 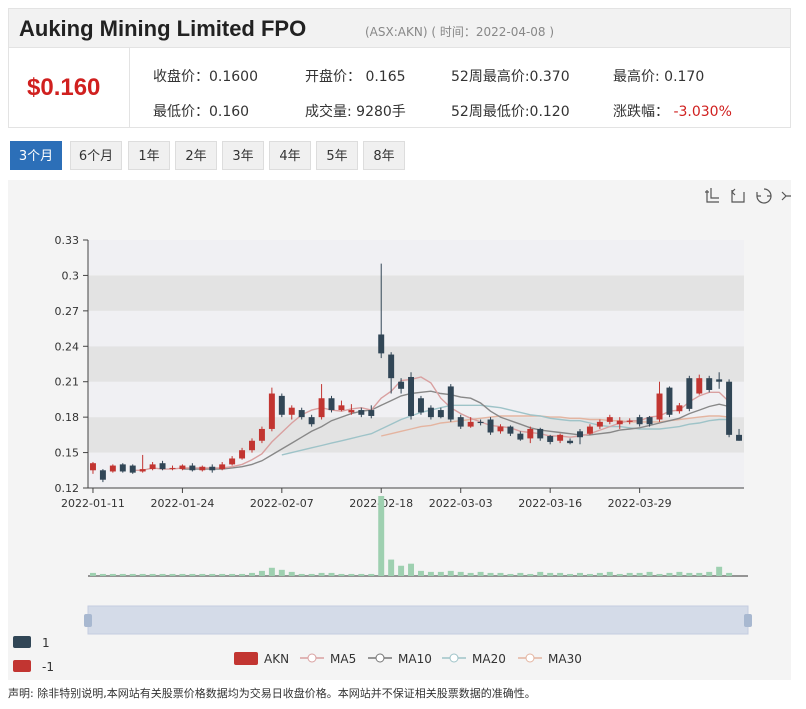 What do you see at coordinates (474, 659) in the screenshot?
I see `legend-item-ma20: MA20` at bounding box center [474, 659].